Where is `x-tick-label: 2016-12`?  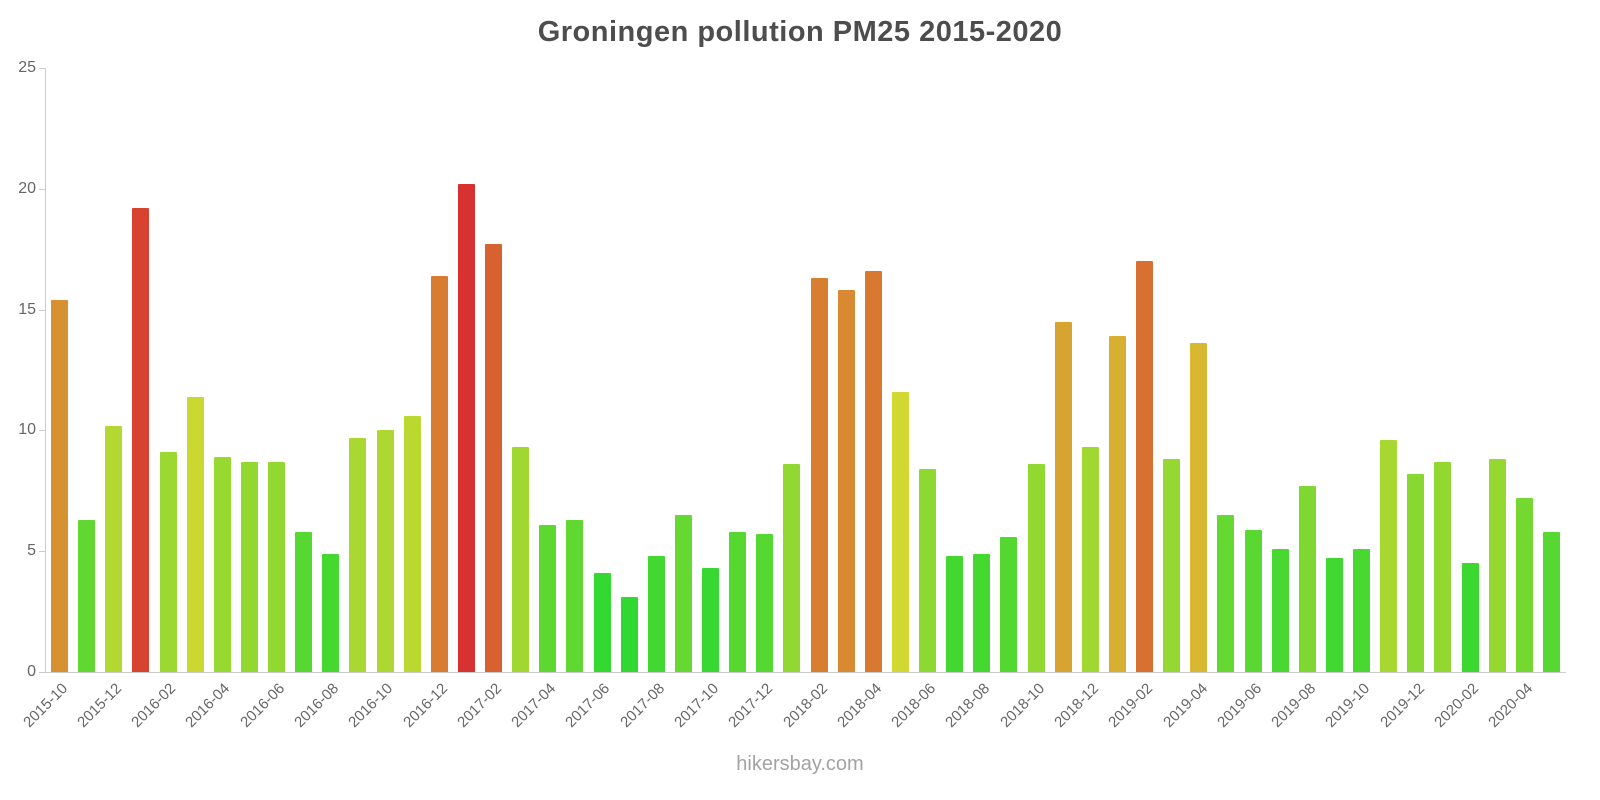
x-tick-label: 2016-12 is located at coordinates (425, 705).